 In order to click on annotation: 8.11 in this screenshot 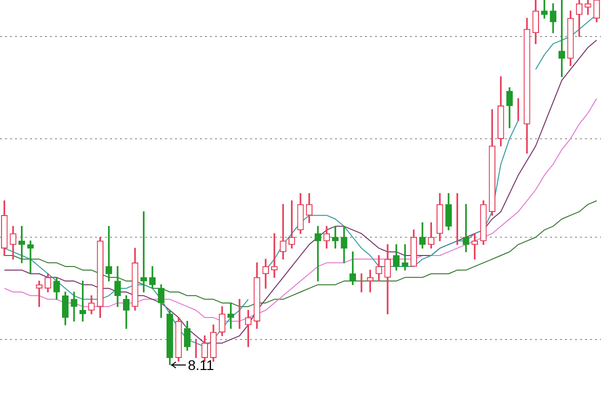, I will do `click(201, 364)`.